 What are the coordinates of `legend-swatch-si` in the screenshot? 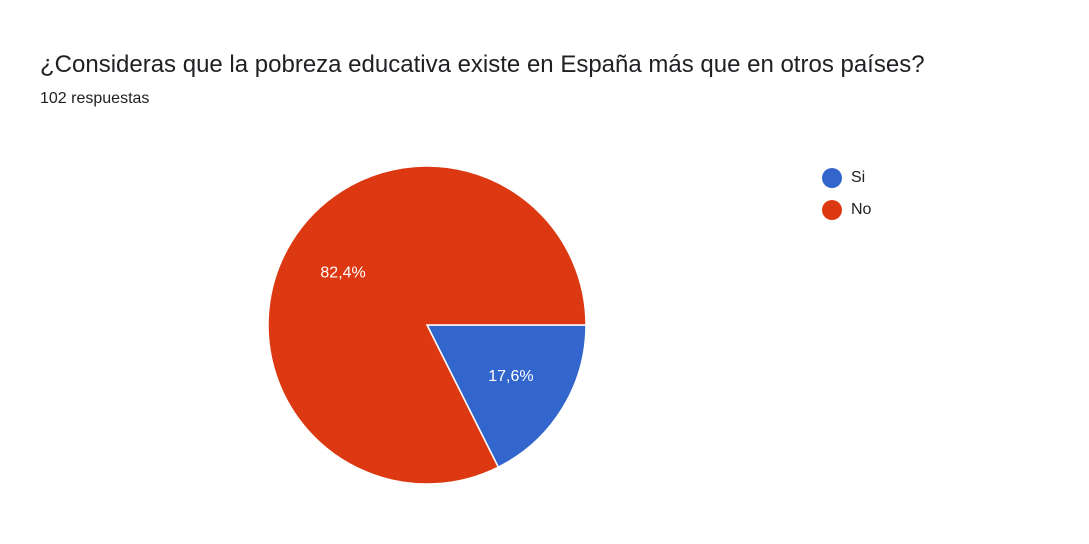 It's located at (832, 178).